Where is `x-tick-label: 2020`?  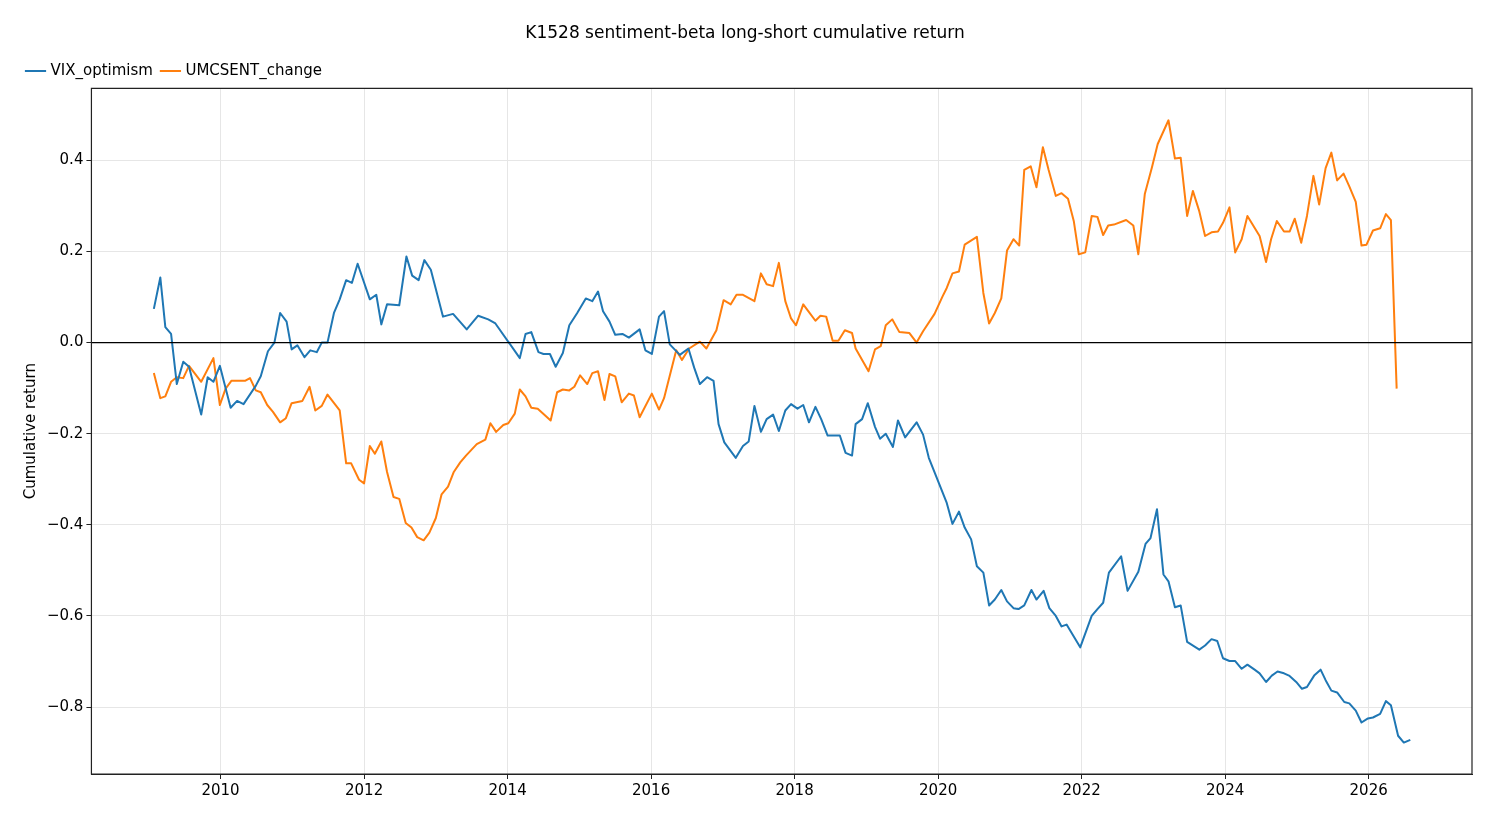 x-tick-label: 2020 is located at coordinates (938, 789).